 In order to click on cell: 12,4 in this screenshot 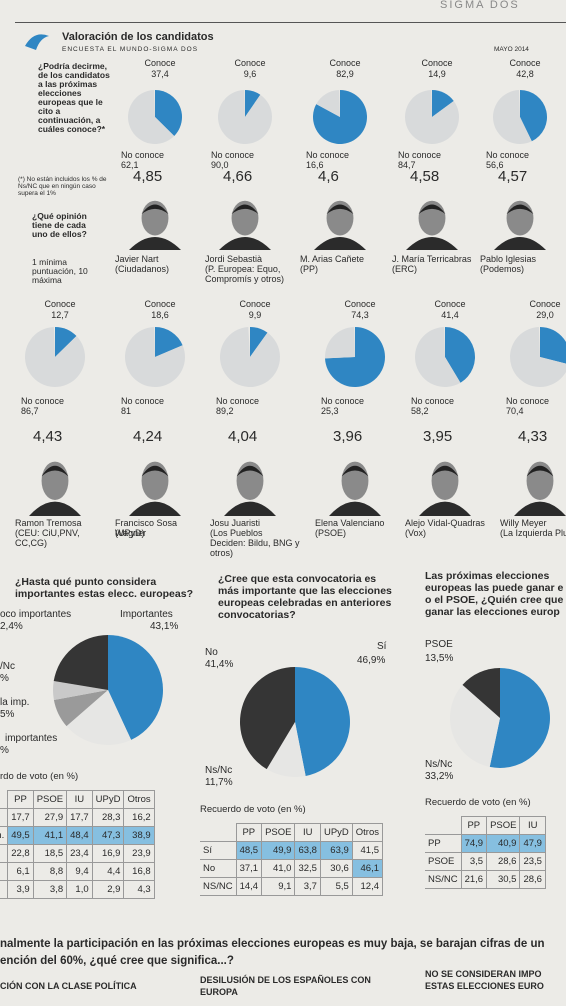, I will do `click(367, 886)`.